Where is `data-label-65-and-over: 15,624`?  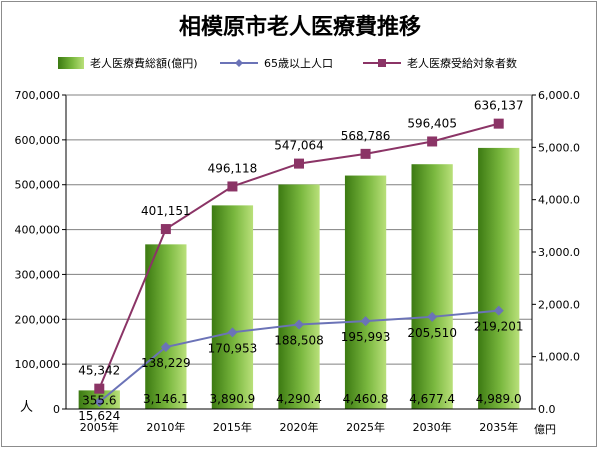 data-label-65-and-over: 15,624 is located at coordinates (99, 416).